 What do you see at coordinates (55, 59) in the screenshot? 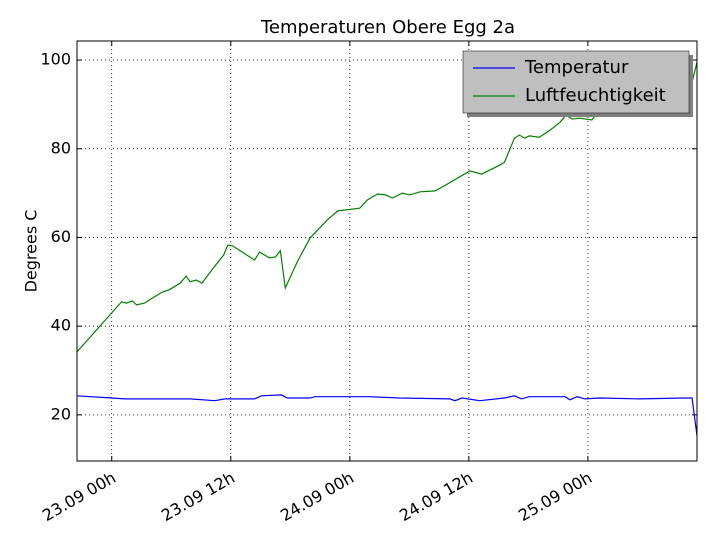
I see `y-tick-label: 100` at bounding box center [55, 59].